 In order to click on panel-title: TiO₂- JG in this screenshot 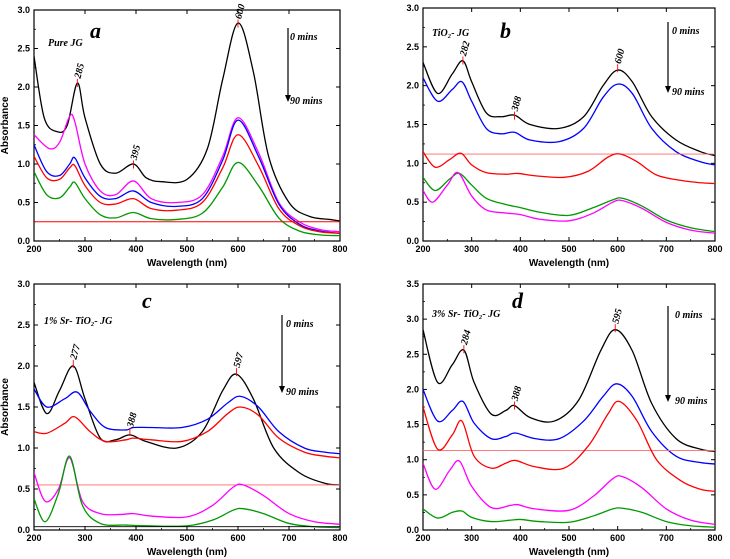, I will do `click(451, 33)`.